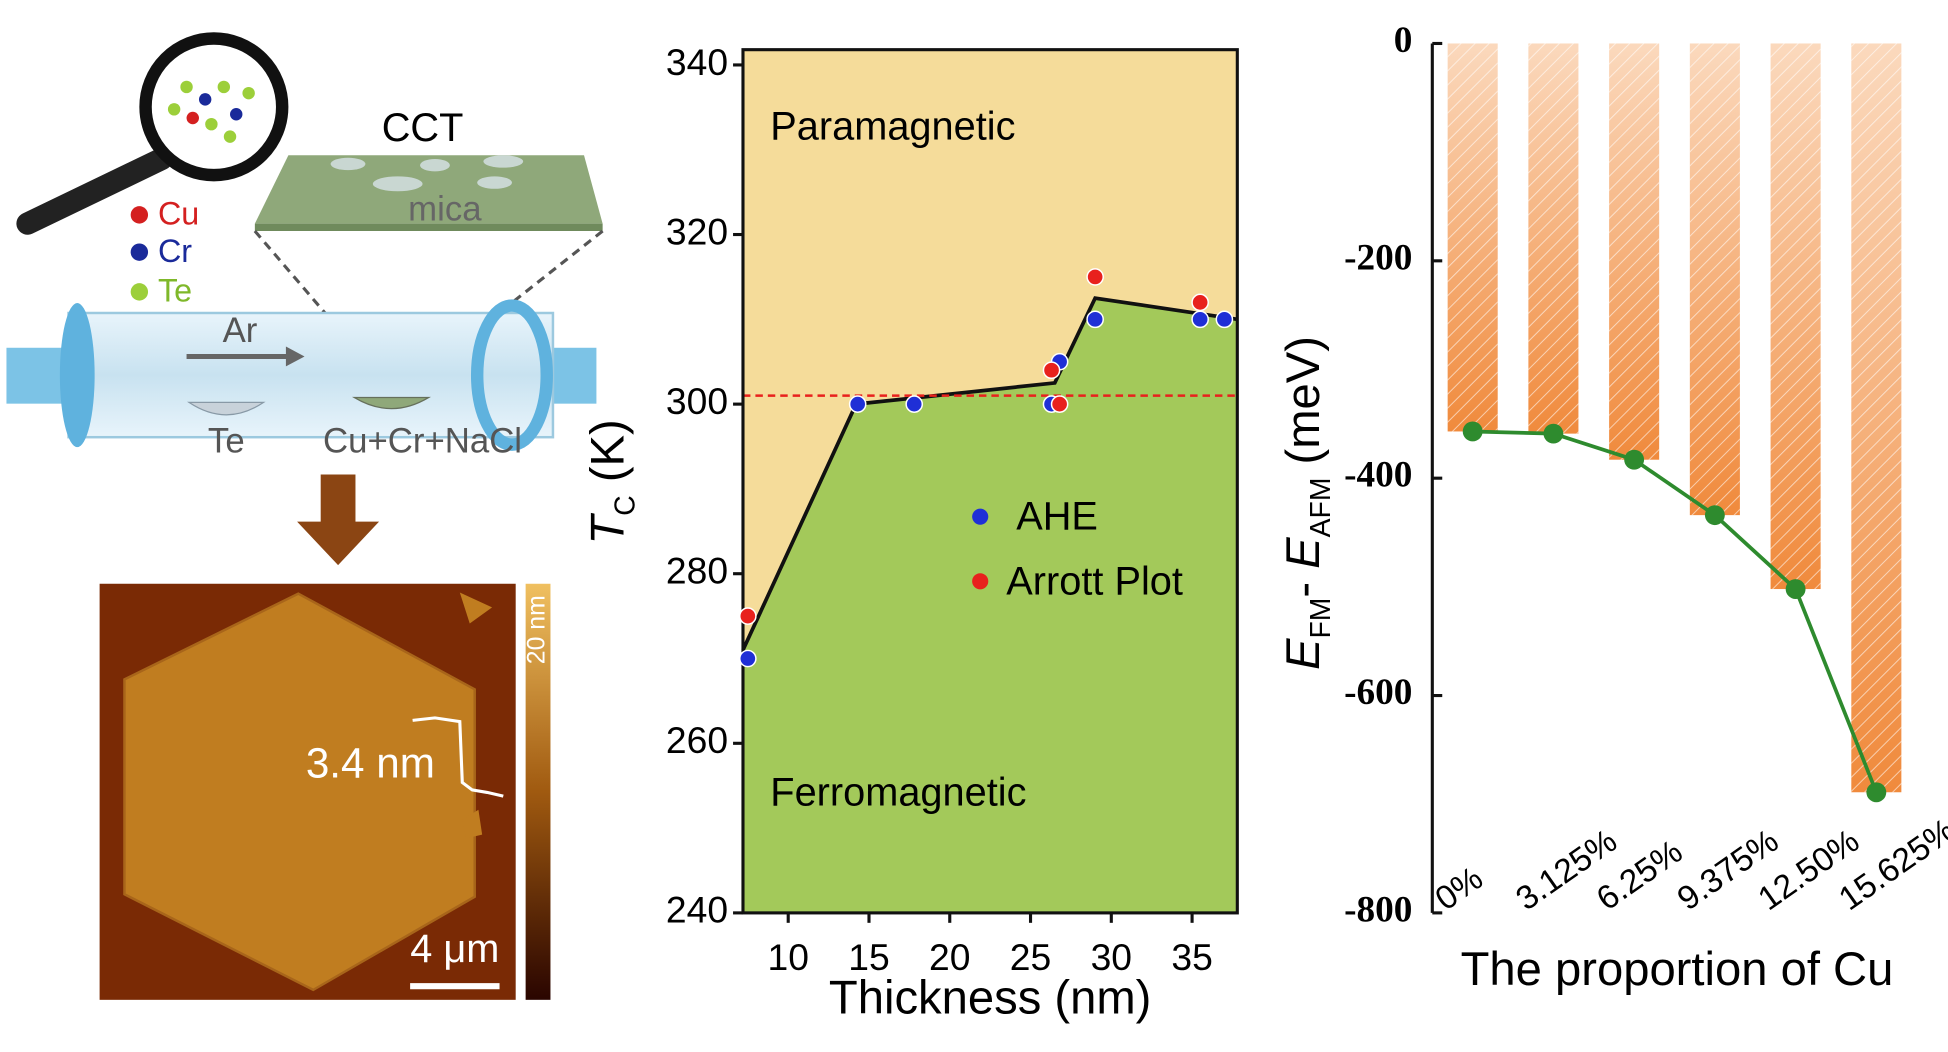  Describe the element at coordinates (370, 762) in the screenshot. I see `step-height-label: 3.4 nm` at that location.